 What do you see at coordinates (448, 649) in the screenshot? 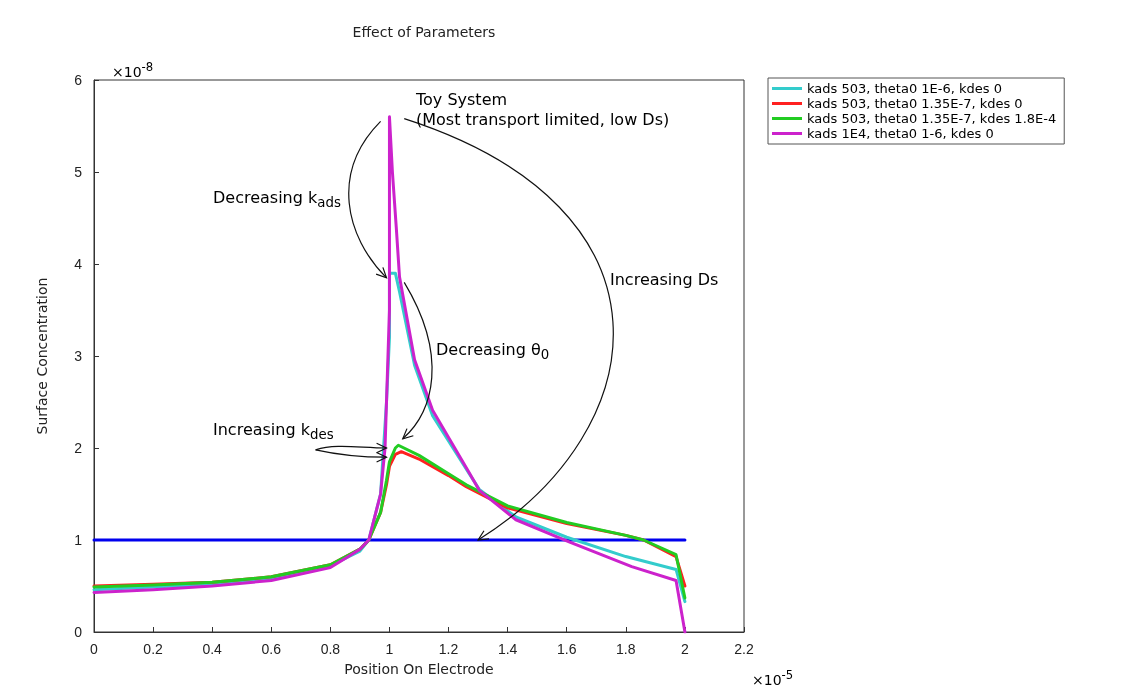
I see `x-tick-label: 1.2` at bounding box center [448, 649].